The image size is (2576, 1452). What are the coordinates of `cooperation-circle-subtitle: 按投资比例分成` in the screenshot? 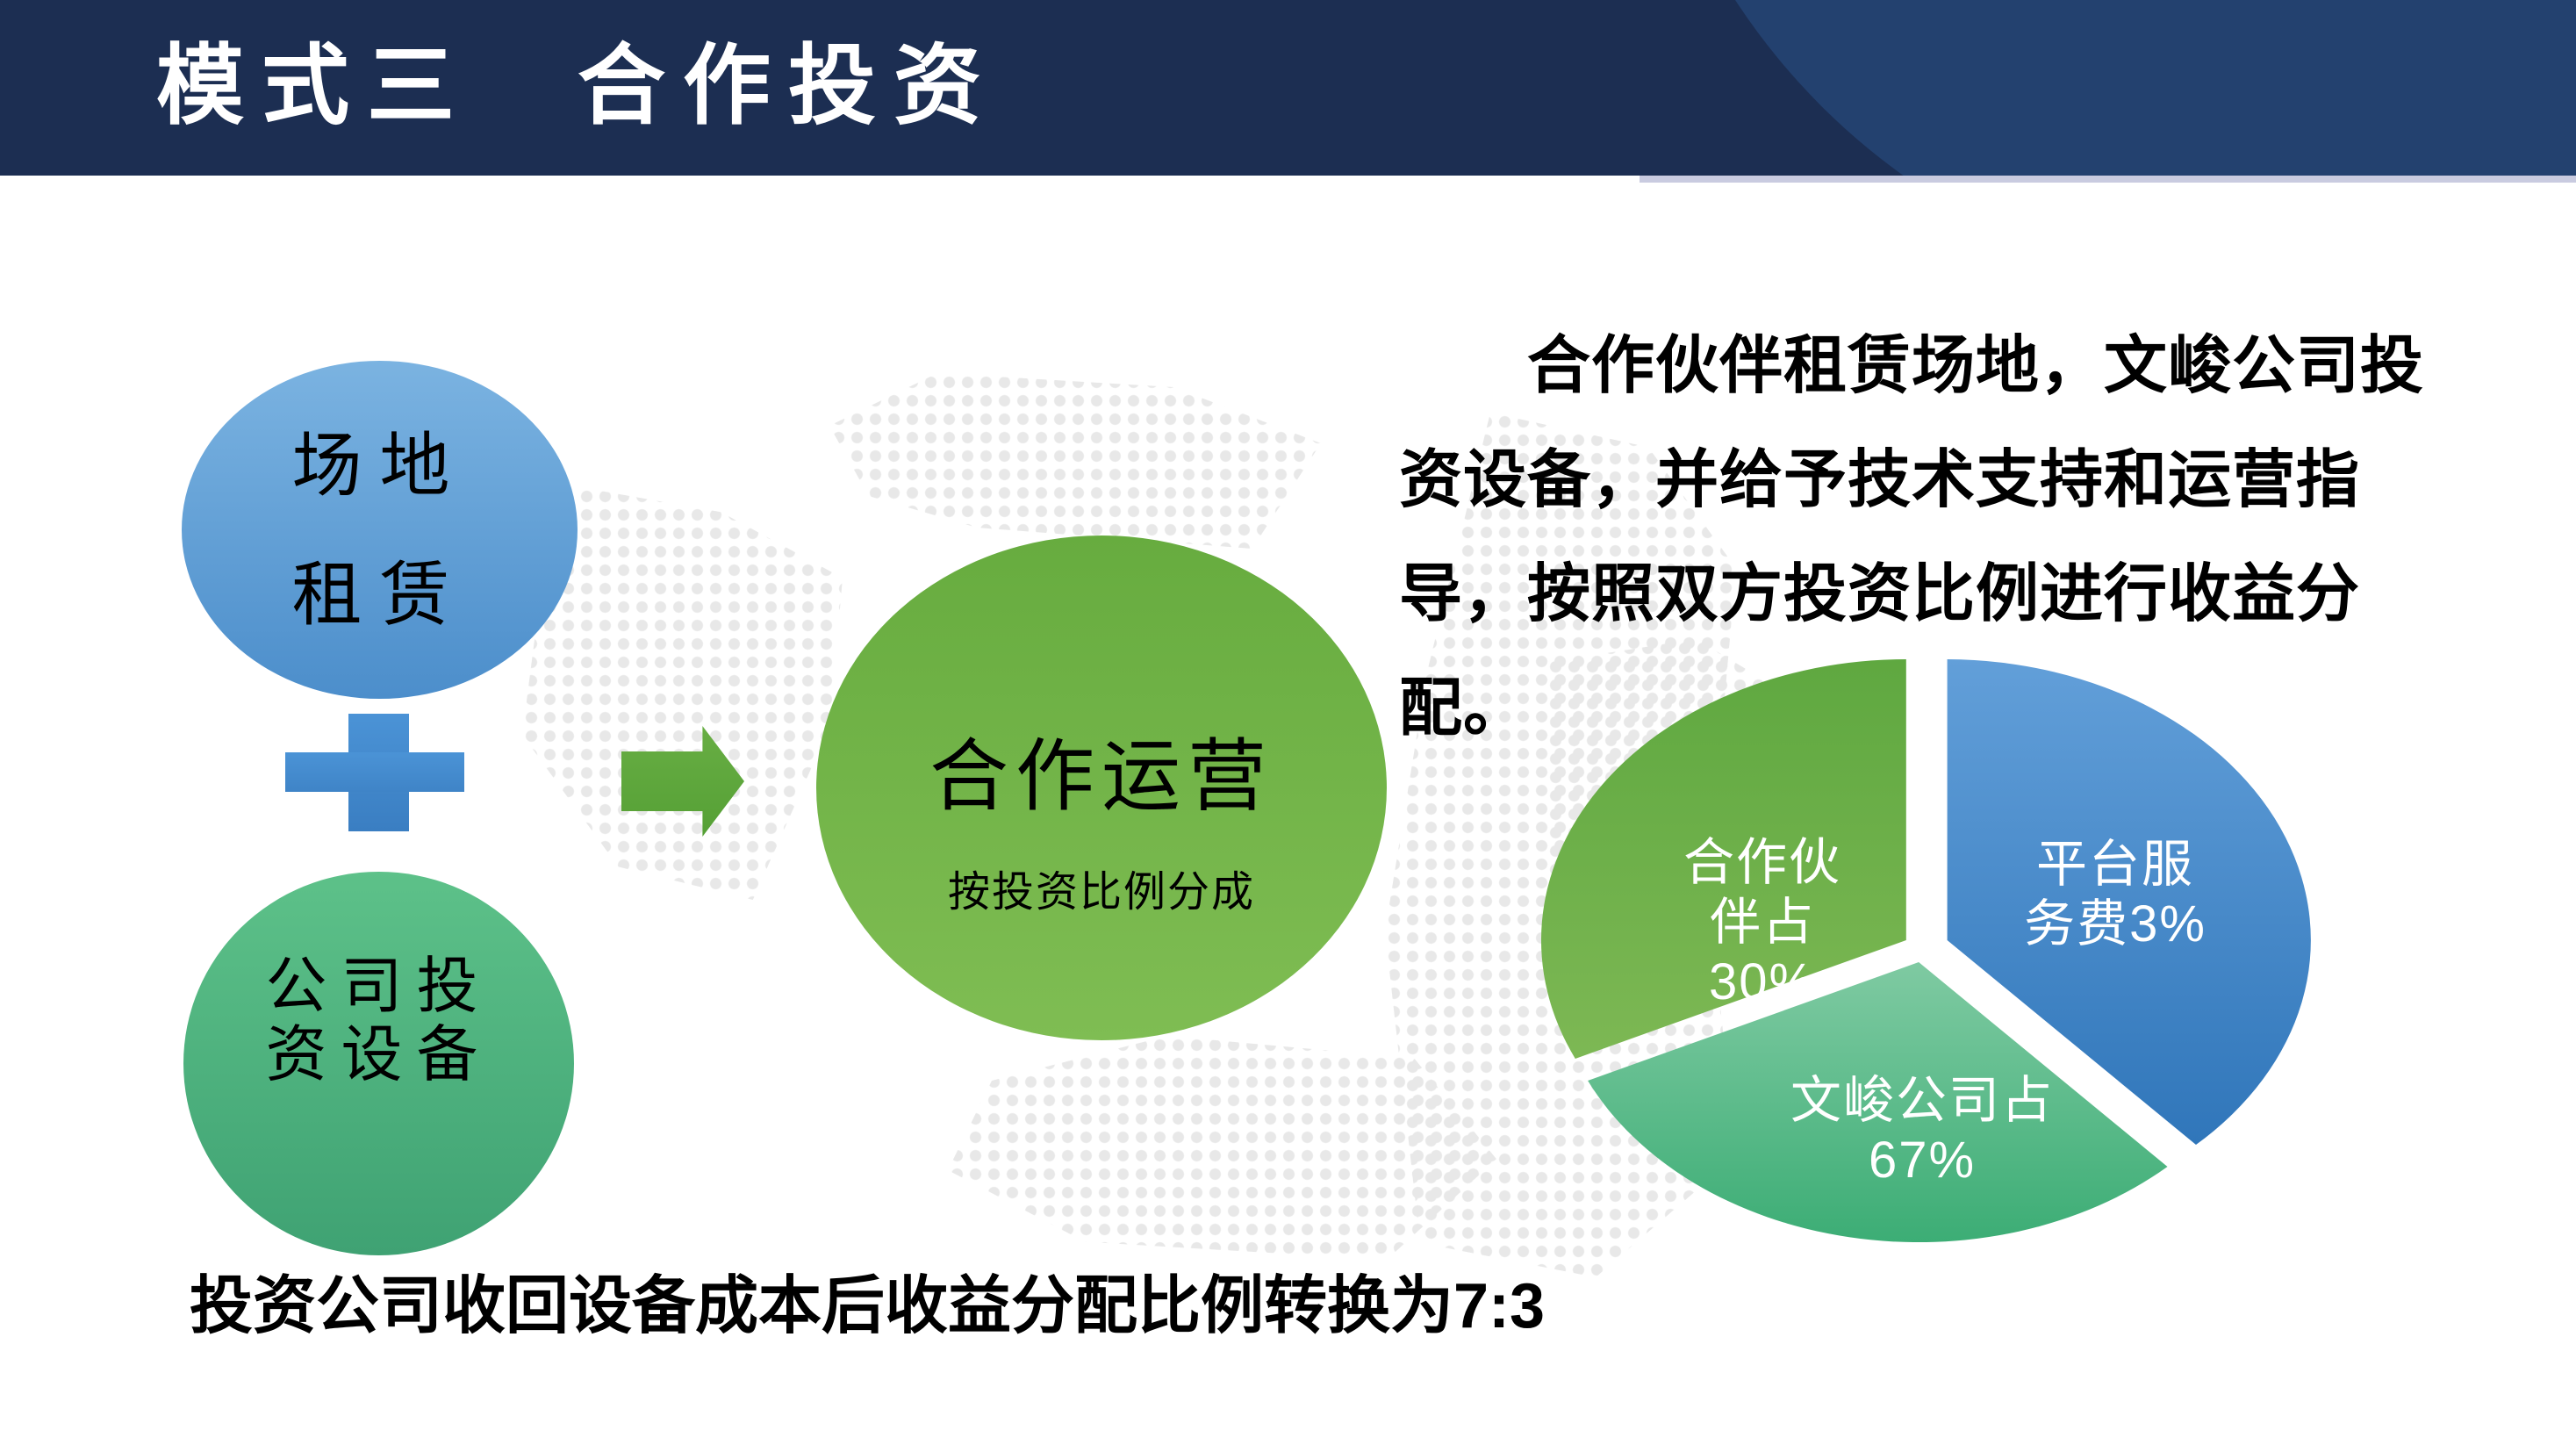 It's located at (1101, 893).